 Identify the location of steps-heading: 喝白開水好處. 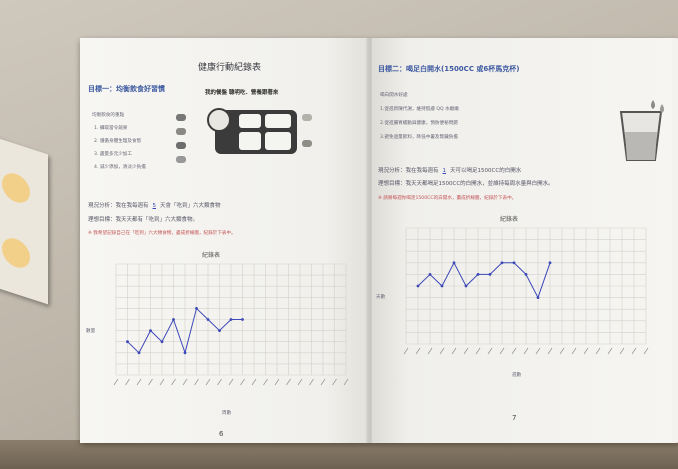
(394, 95).